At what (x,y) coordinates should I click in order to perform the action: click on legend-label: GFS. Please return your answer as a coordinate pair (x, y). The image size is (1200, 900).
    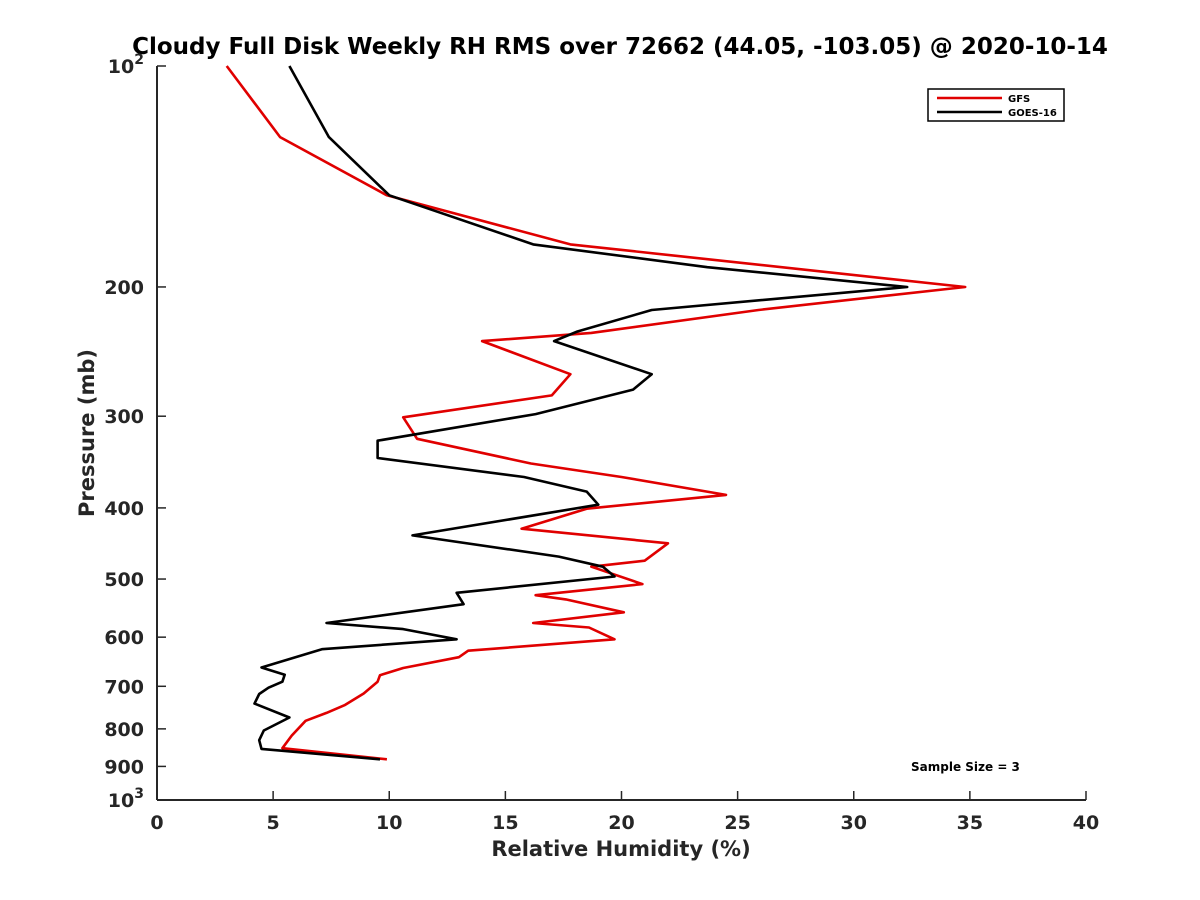
    Looking at the image, I should click on (1019, 99).